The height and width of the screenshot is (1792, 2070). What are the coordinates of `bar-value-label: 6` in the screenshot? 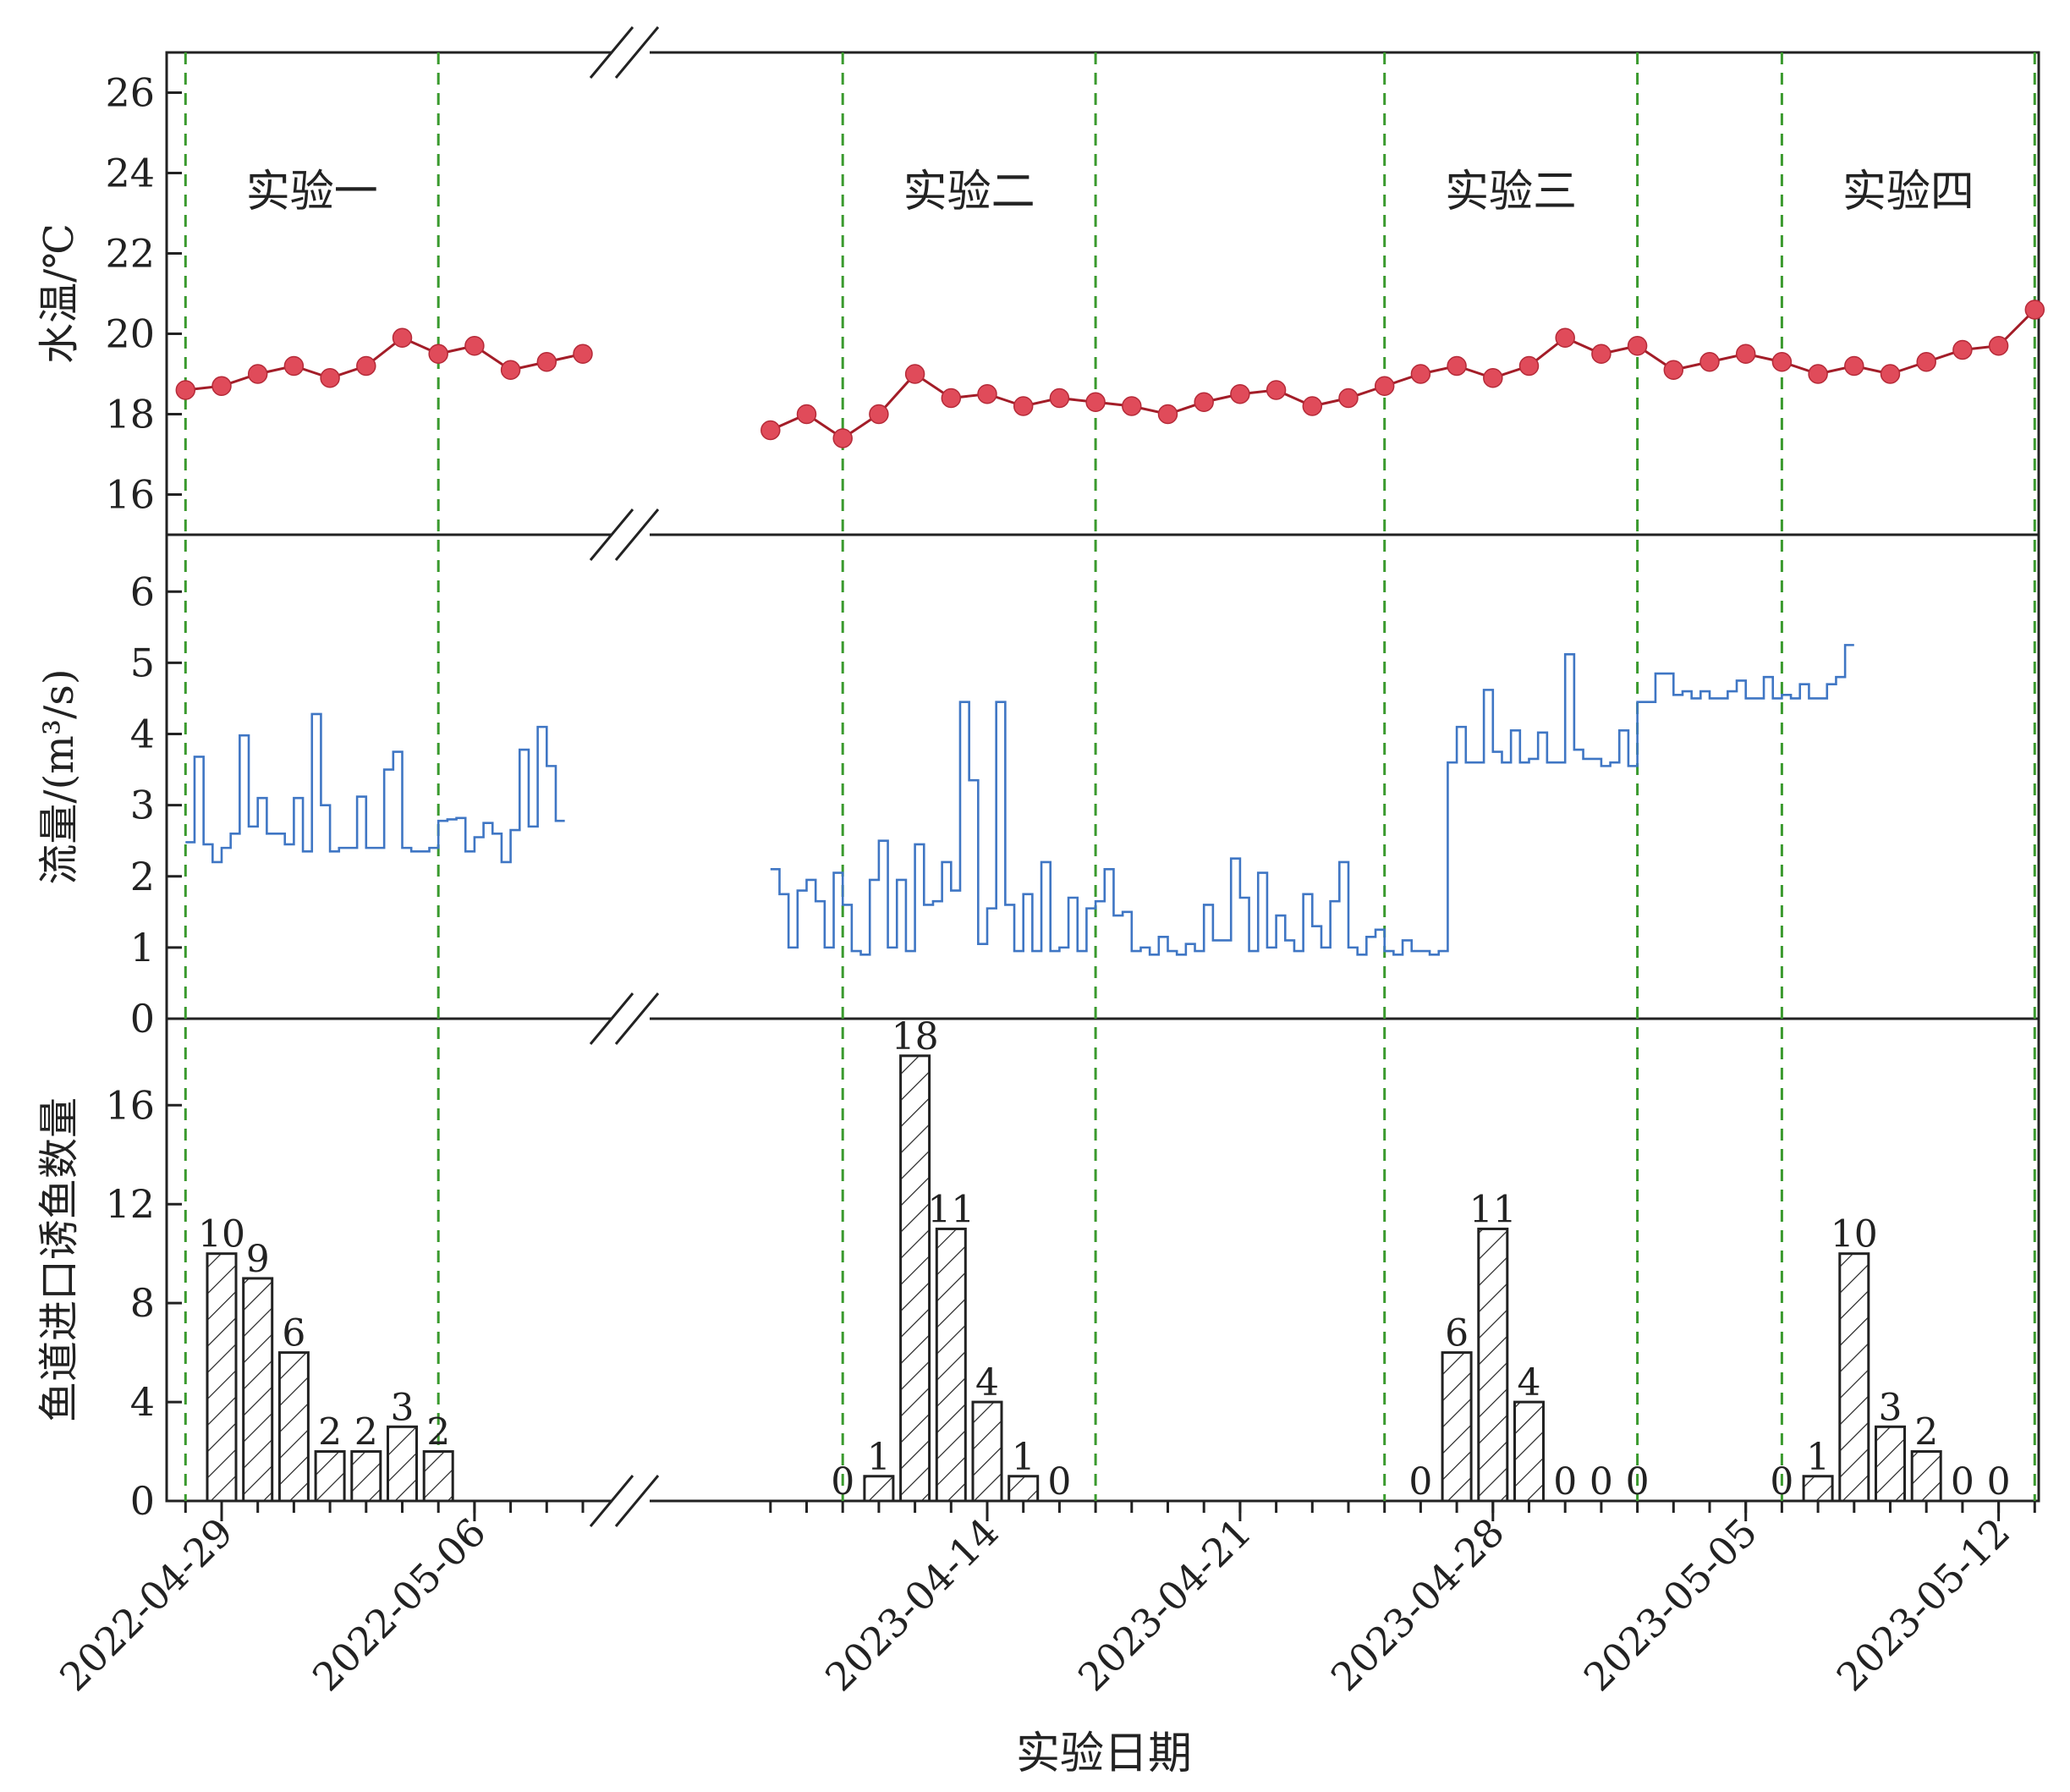 It's located at (1457, 1333).